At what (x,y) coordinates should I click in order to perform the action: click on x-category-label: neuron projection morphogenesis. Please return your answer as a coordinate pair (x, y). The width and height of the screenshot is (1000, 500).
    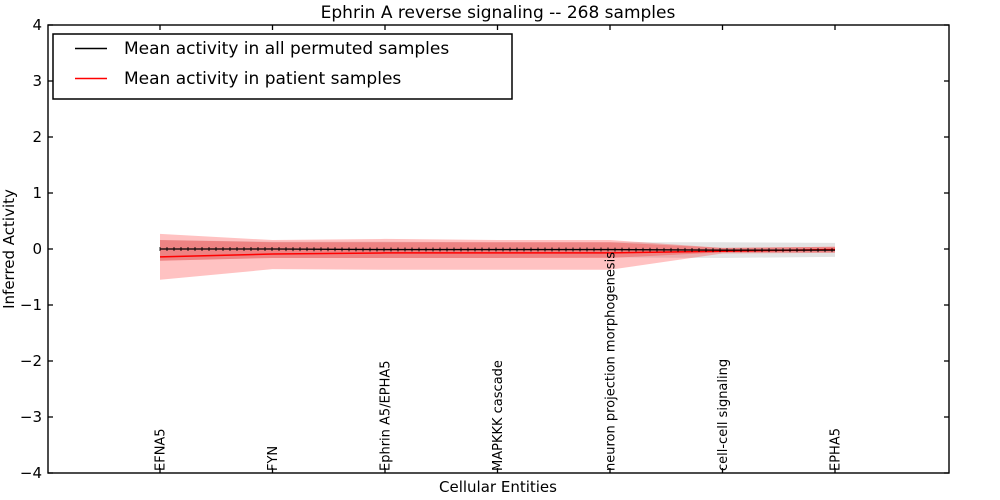
    Looking at the image, I should click on (611, 361).